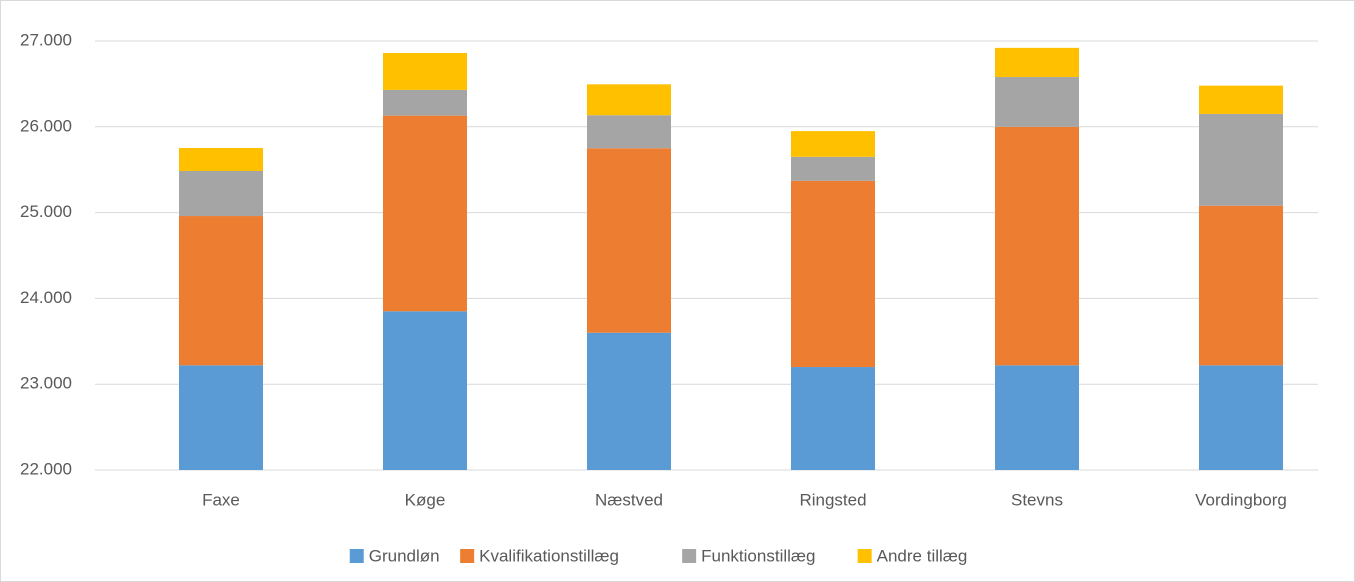 The width and height of the screenshot is (1355, 582). I want to click on y-tick-label: 23.000, so click(46, 383).